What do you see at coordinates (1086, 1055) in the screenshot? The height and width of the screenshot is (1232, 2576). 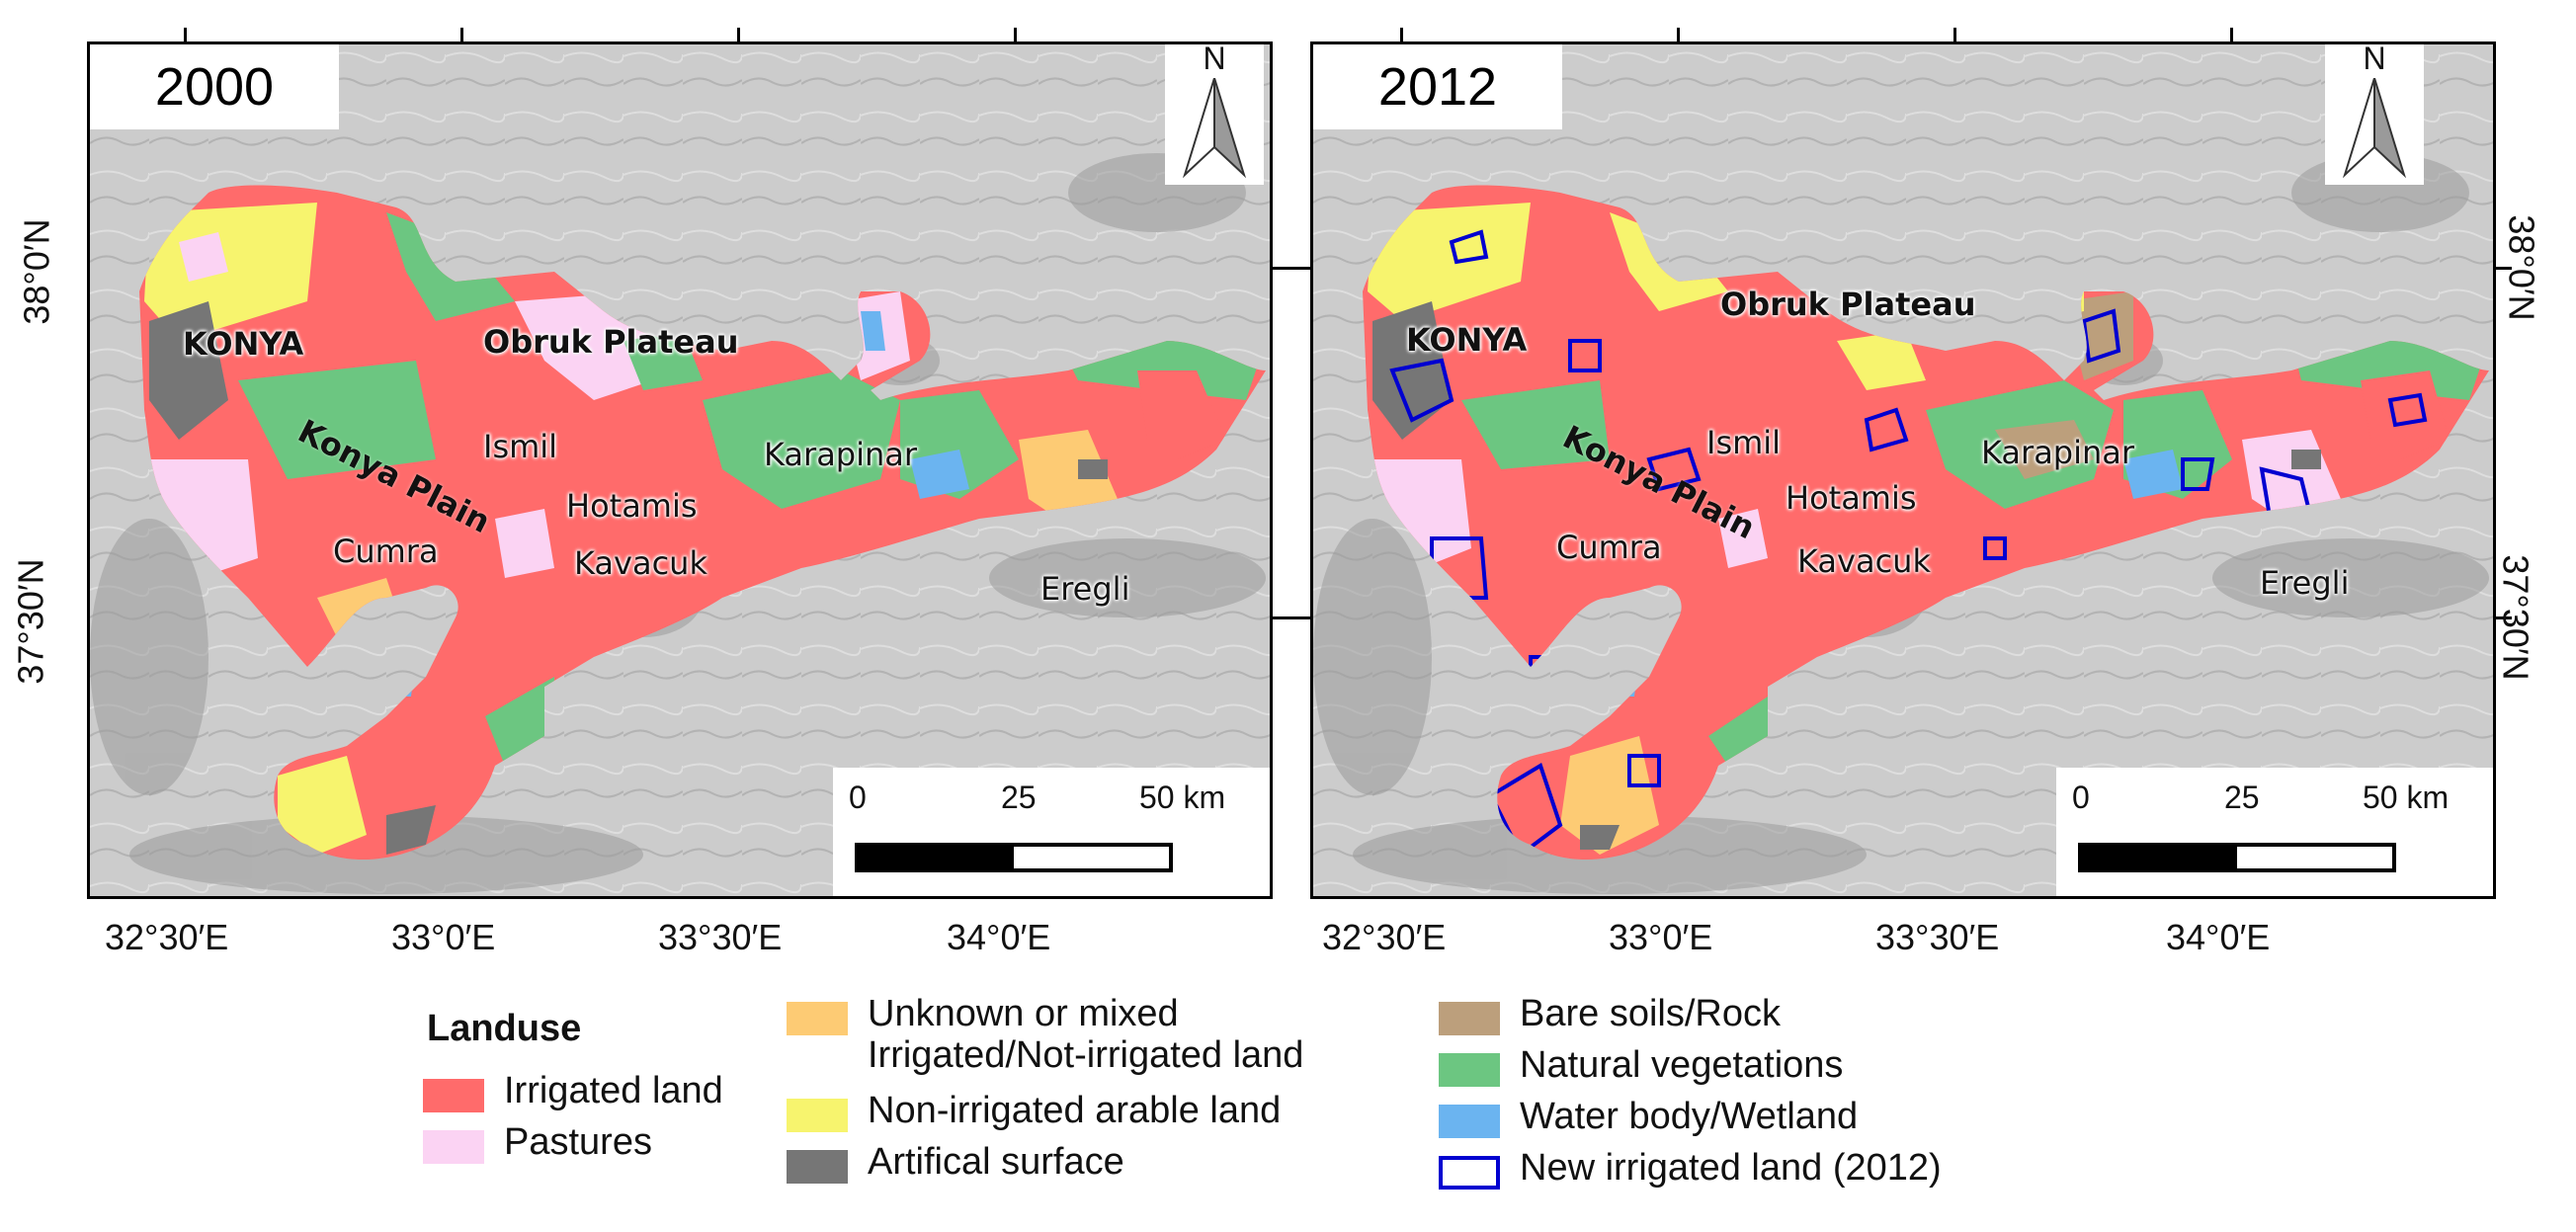 I see `legend-label-line2: Irrigated/Not-irrigated land` at bounding box center [1086, 1055].